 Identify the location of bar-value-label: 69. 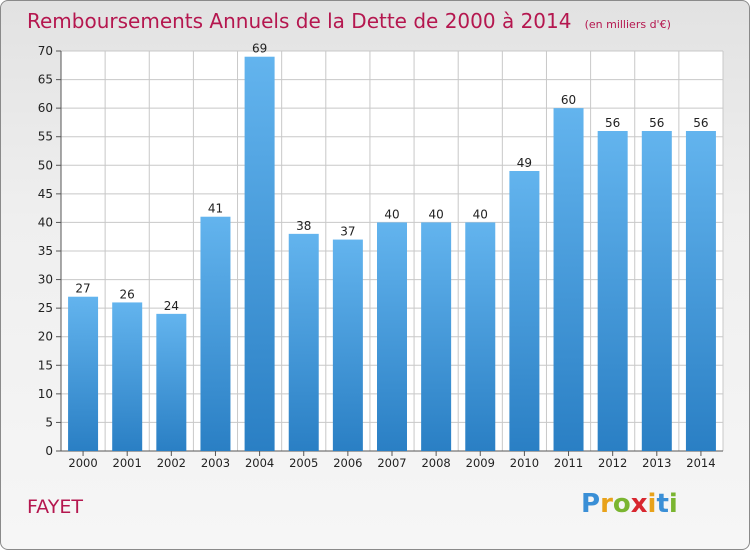
(259, 49).